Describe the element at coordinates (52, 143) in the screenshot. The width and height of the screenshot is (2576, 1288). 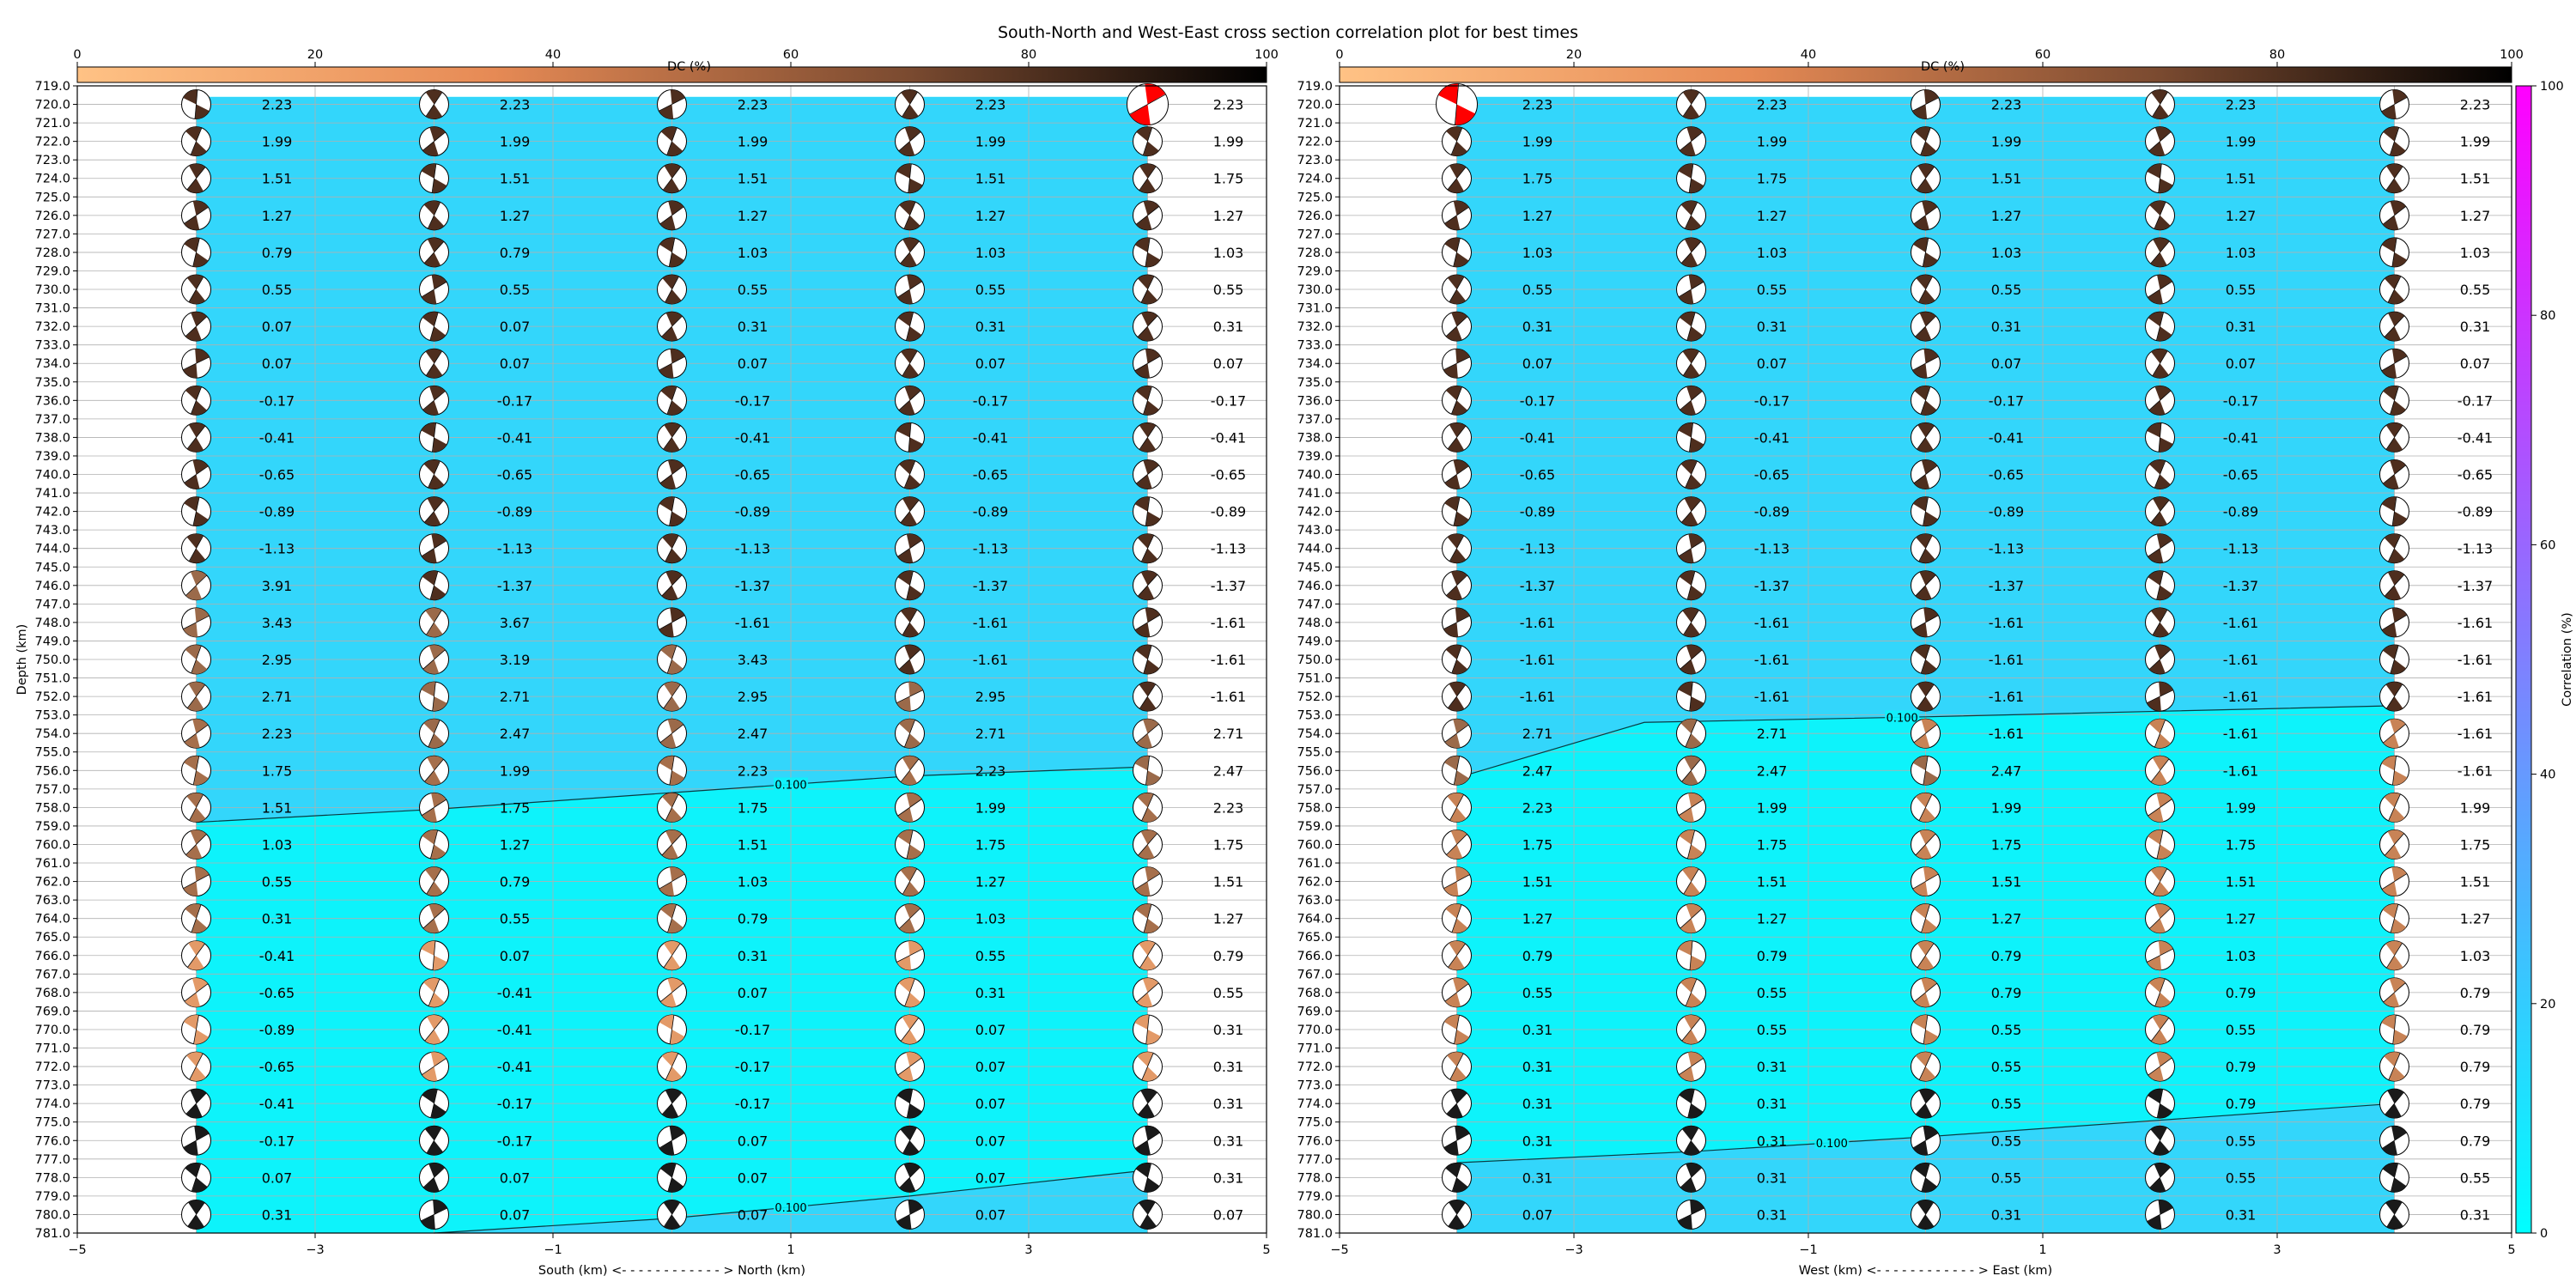
I see `depth-tick-label: 722.0` at that location.